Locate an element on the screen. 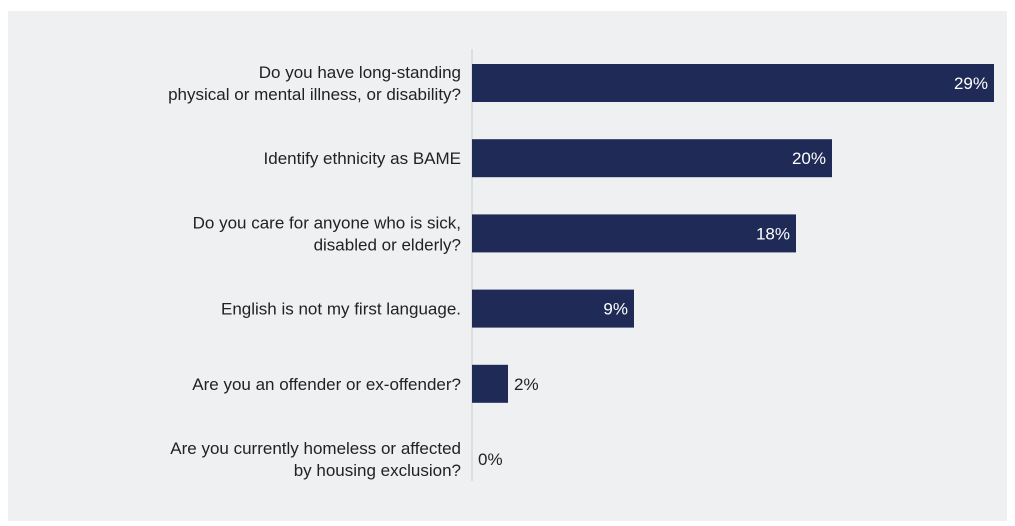 The image size is (1015, 526). category-label-5-line-0: Are you currently homeless or affected is located at coordinates (315, 448).